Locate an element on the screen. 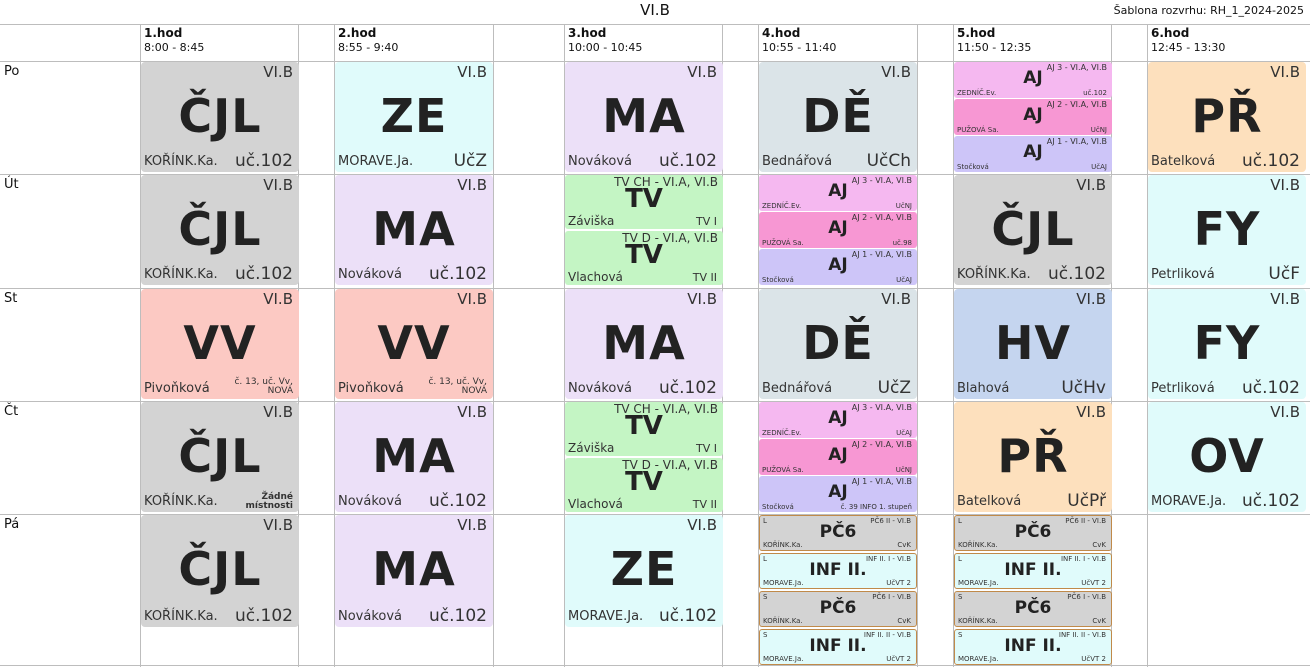  lesson-group: PČ6 I - VI.B is located at coordinates (1086, 597).